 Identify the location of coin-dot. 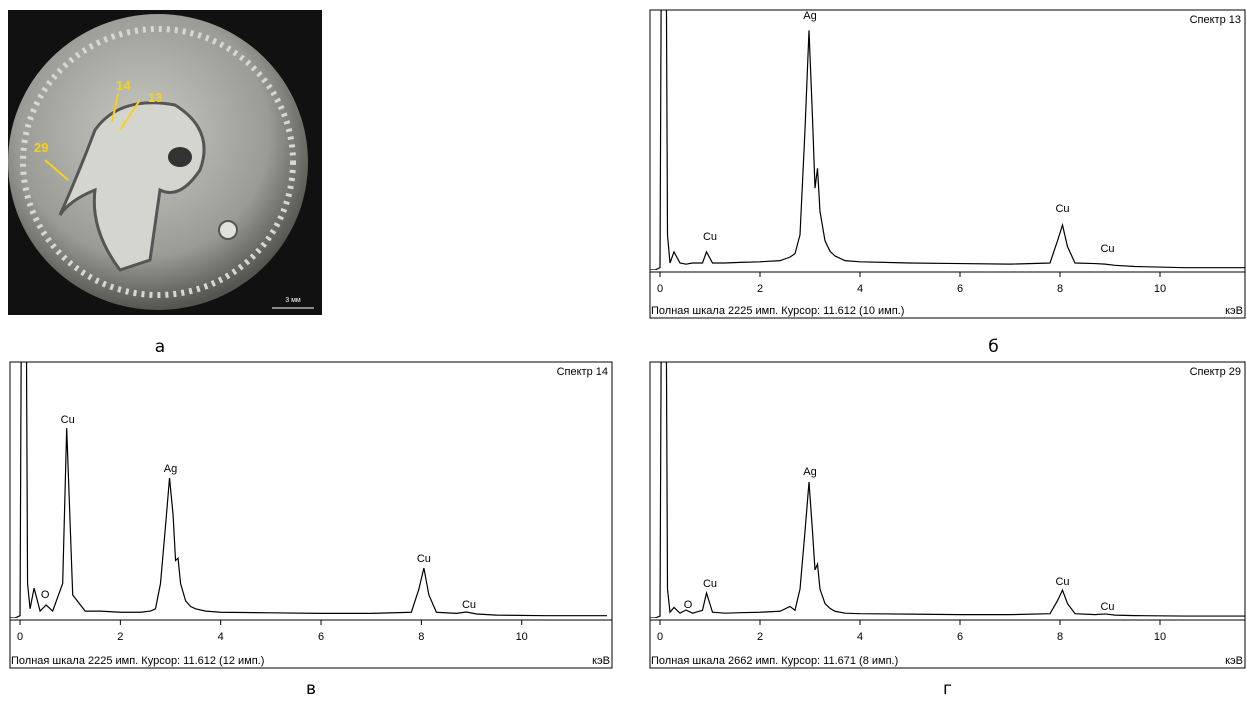
(228, 230).